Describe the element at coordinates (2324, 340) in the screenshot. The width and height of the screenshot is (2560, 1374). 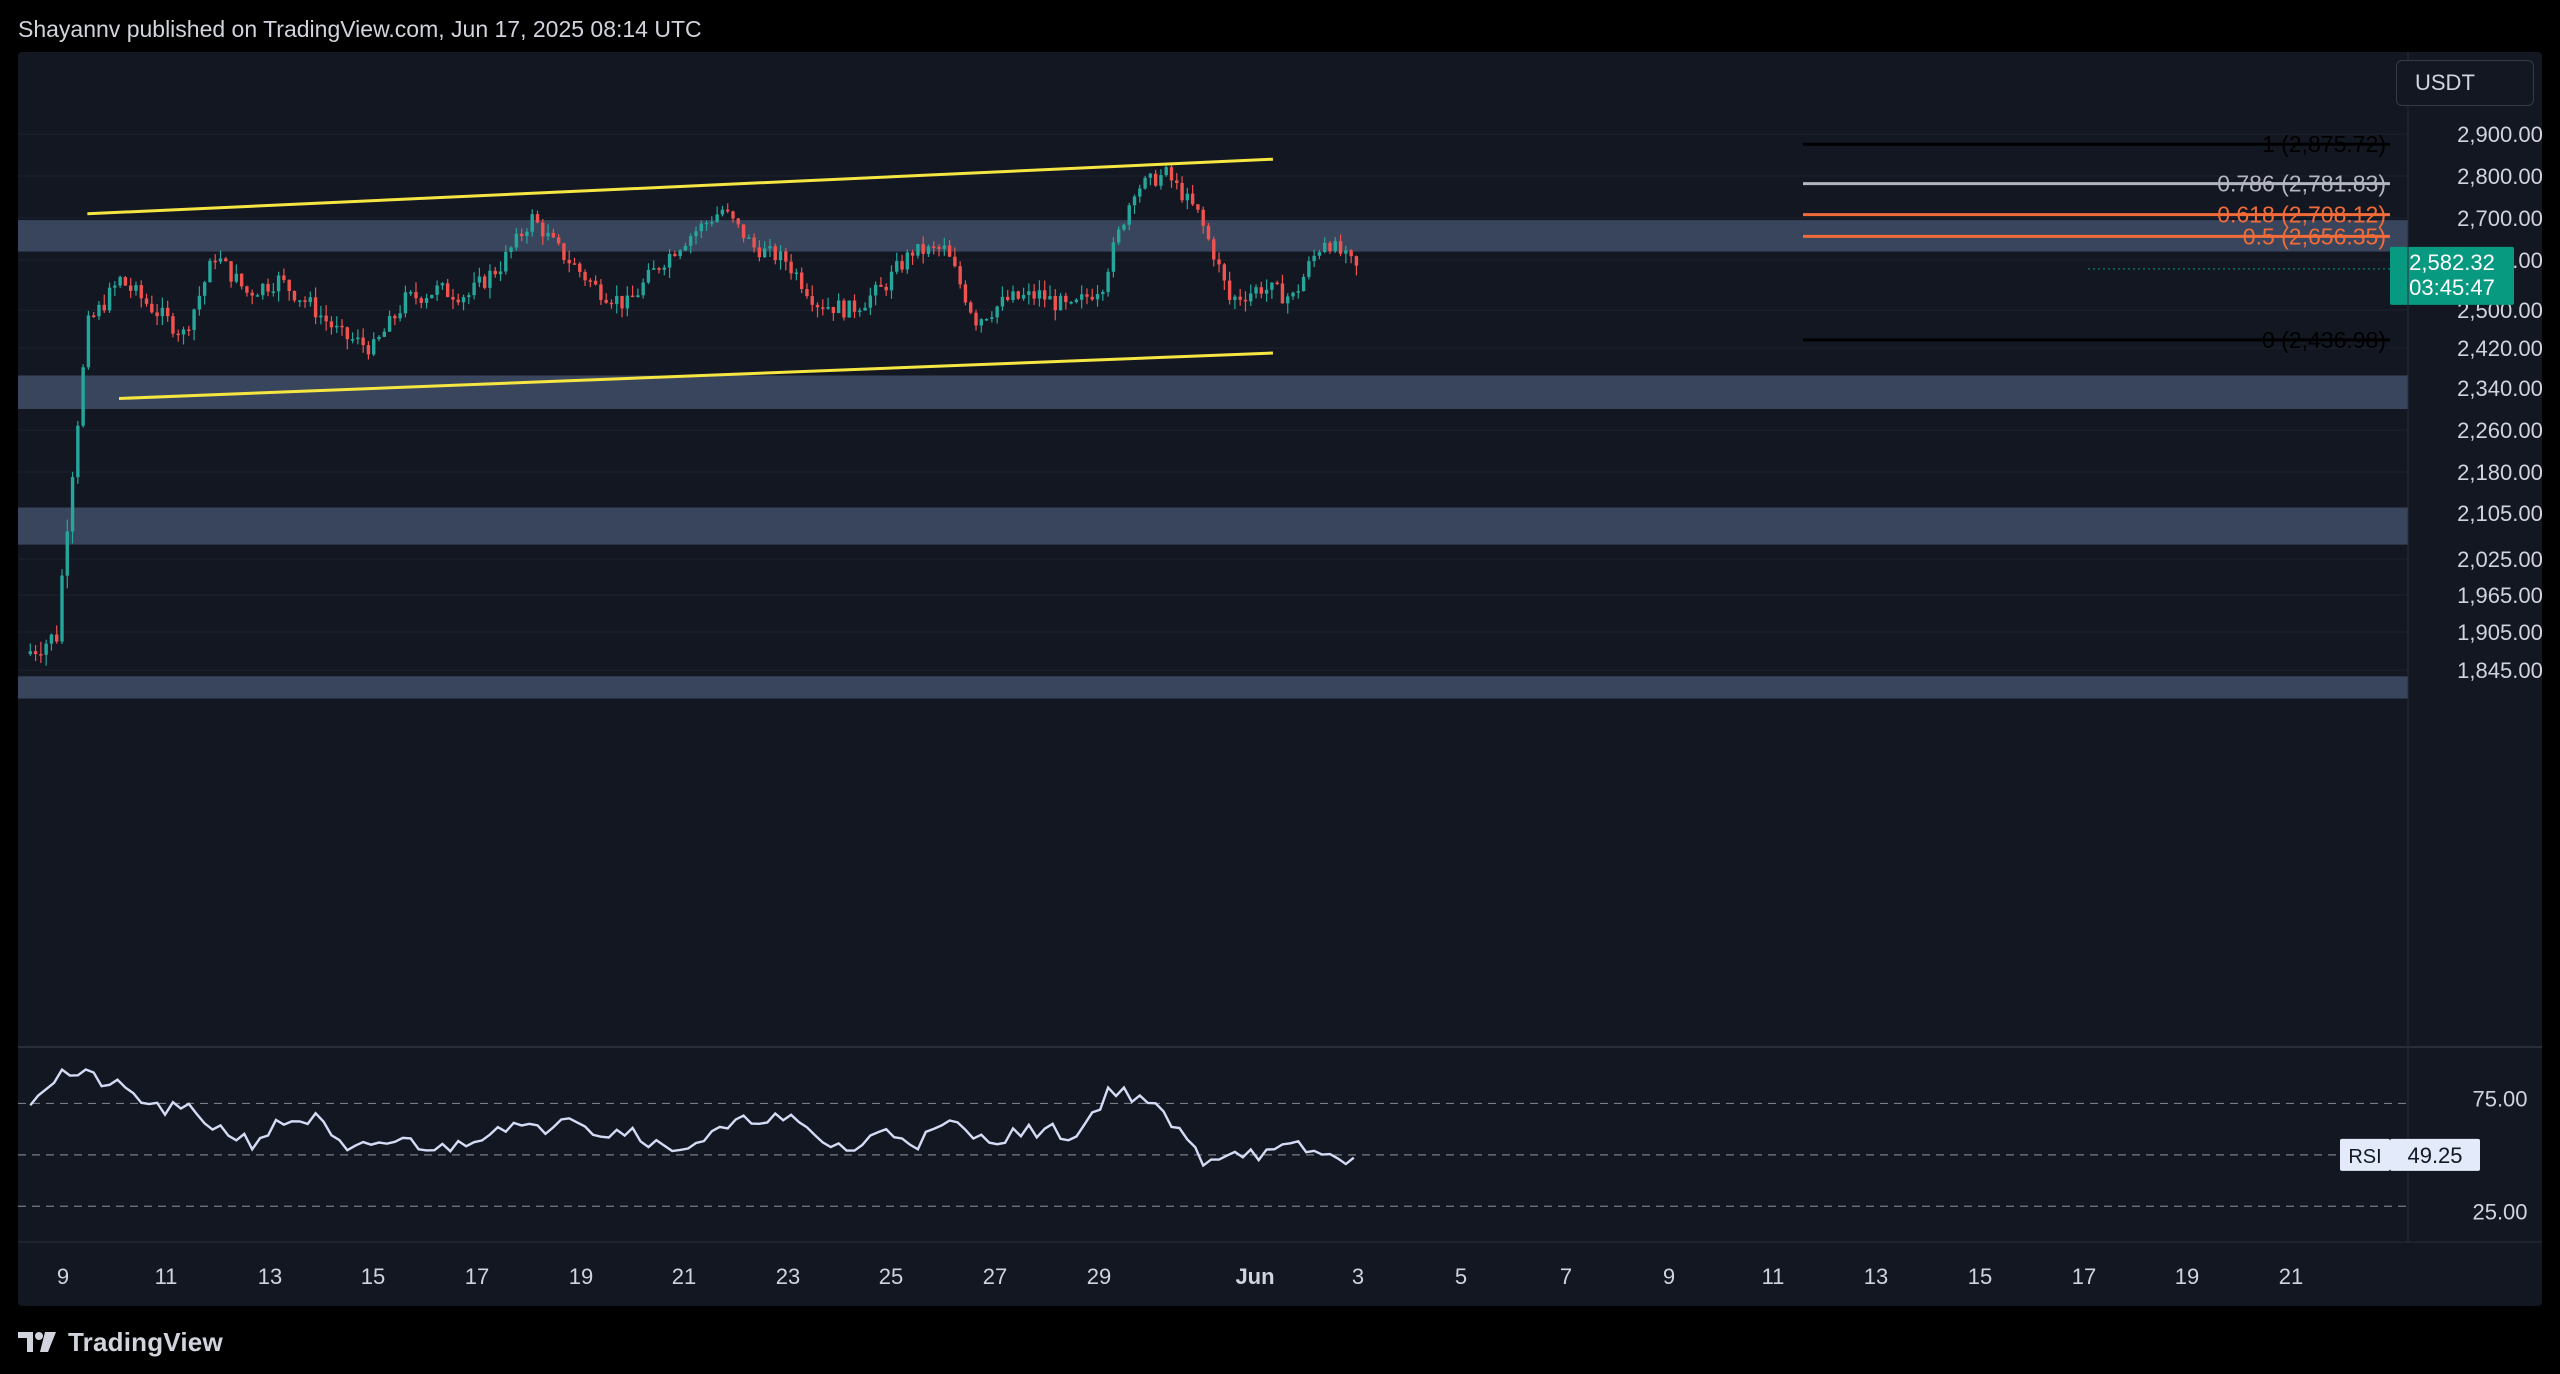
I see `fib-level-label: 0 (2,436.98)` at that location.